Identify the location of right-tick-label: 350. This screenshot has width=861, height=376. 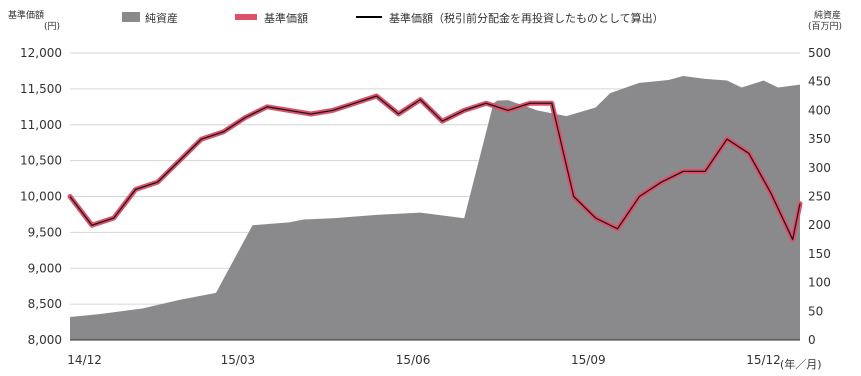
(819, 139).